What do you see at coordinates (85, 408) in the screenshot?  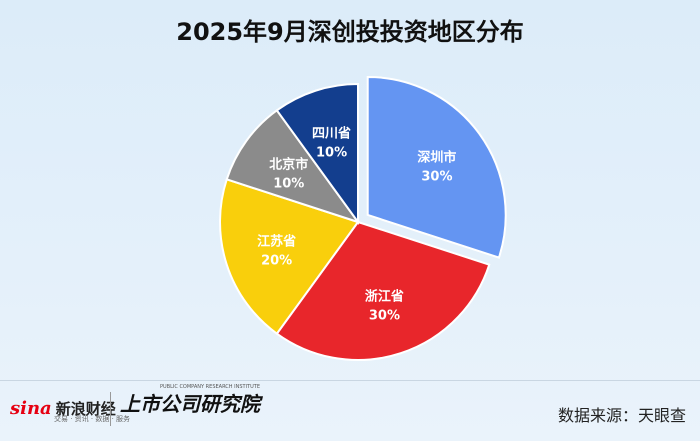 I see `sina-name: 新浪财经` at bounding box center [85, 408].